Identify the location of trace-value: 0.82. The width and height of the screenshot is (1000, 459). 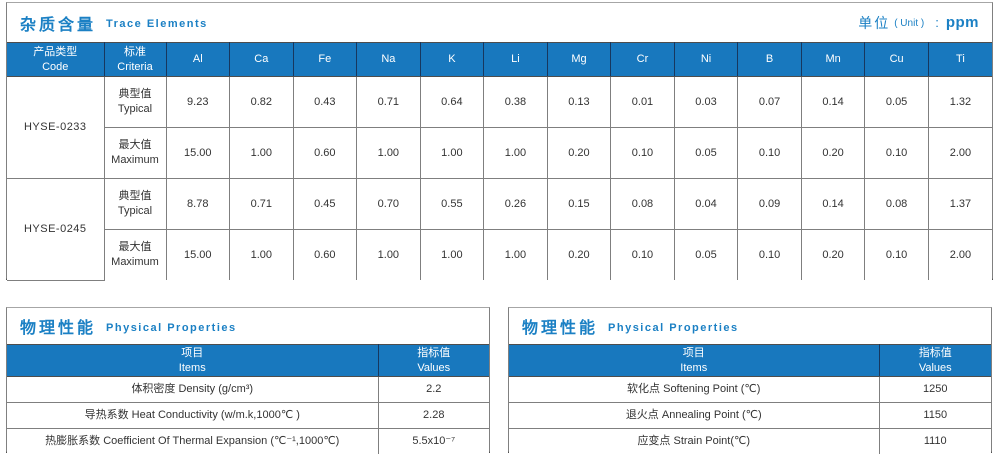
(261, 102).